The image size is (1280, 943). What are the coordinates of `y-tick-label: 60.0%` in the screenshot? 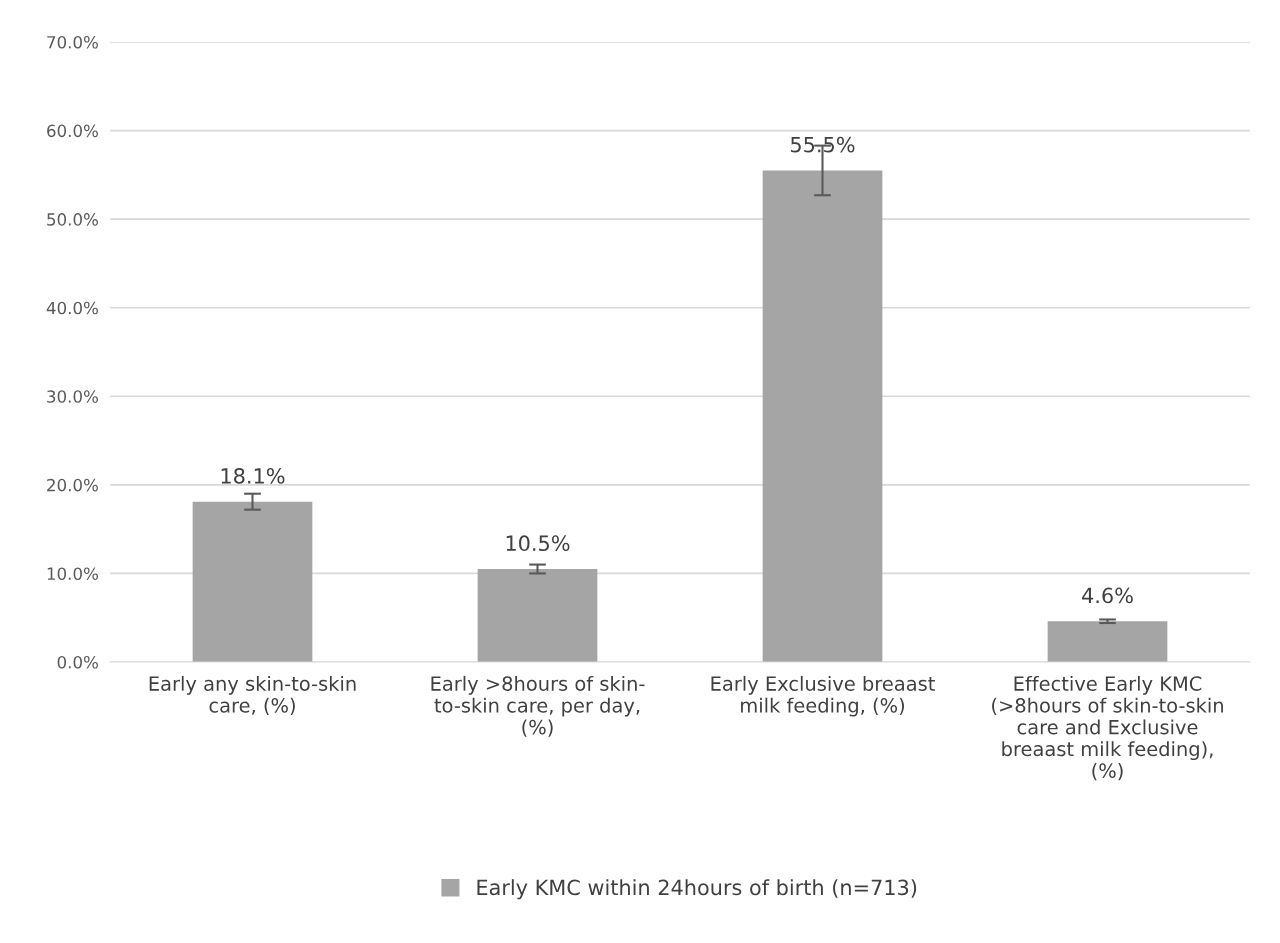 It's located at (72, 131).